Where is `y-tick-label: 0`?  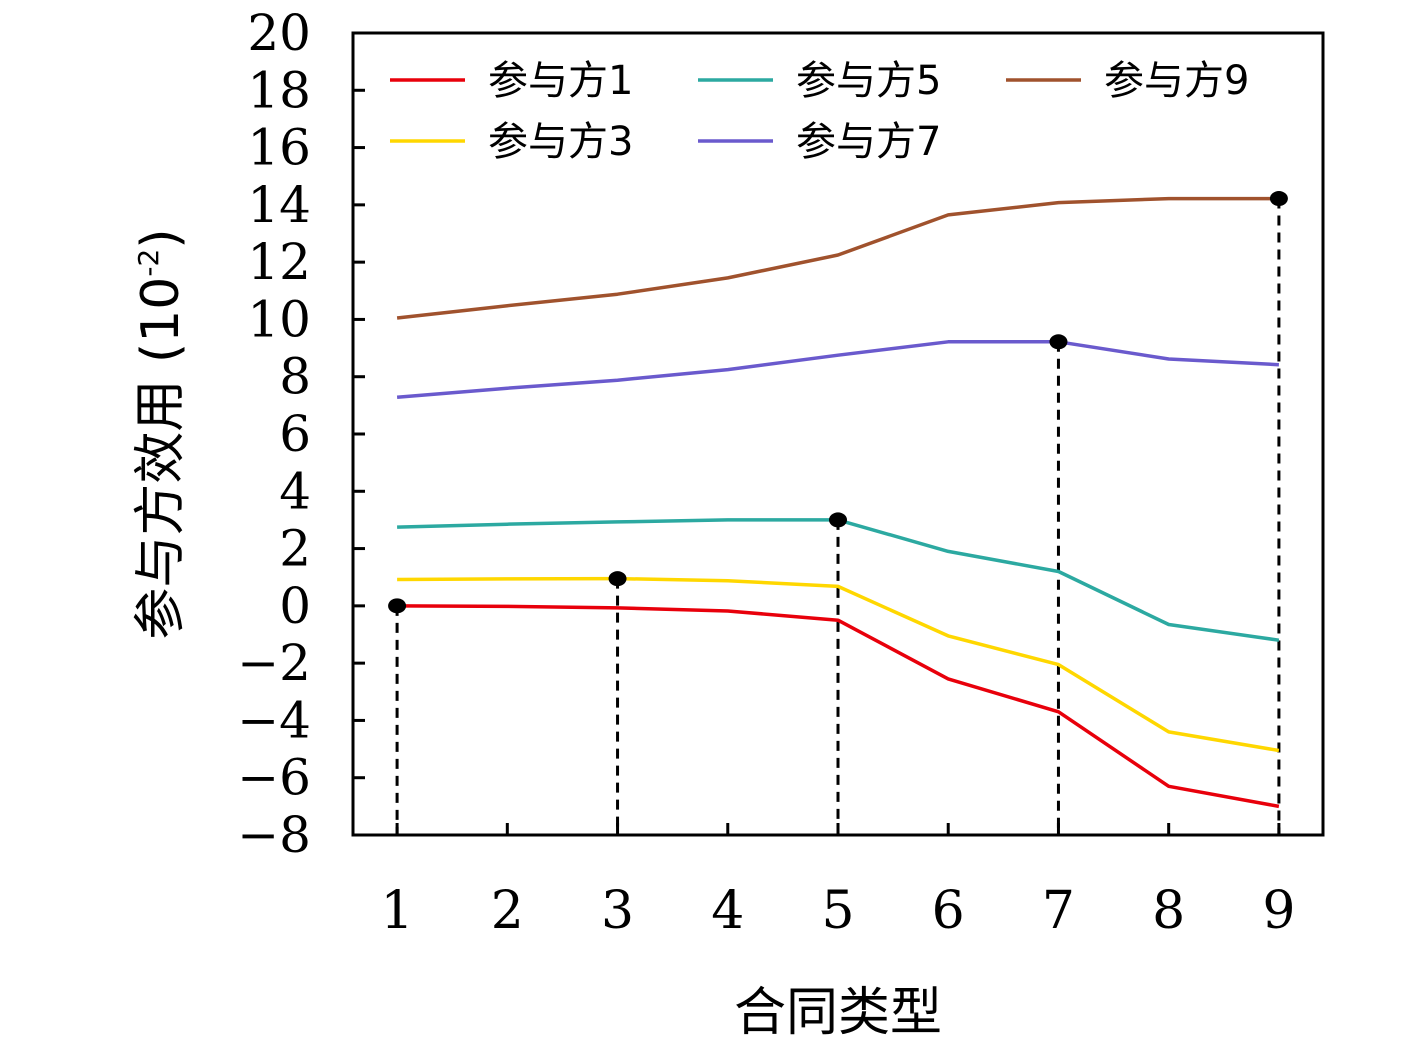
y-tick-label: 0 is located at coordinates (295, 606).